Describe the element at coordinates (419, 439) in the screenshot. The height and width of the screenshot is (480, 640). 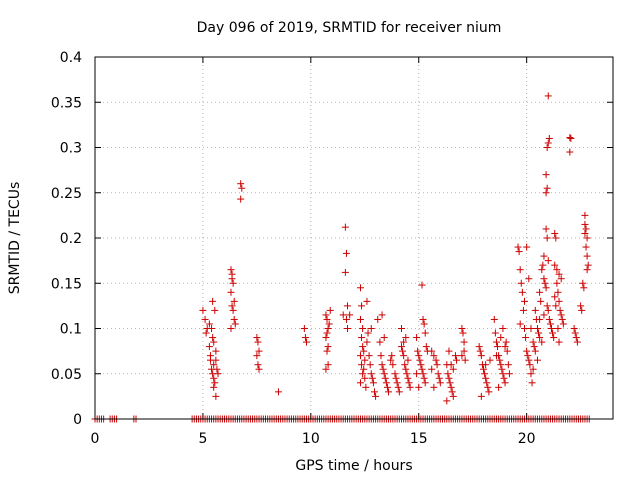
I see `x-tick-label: 15` at that location.